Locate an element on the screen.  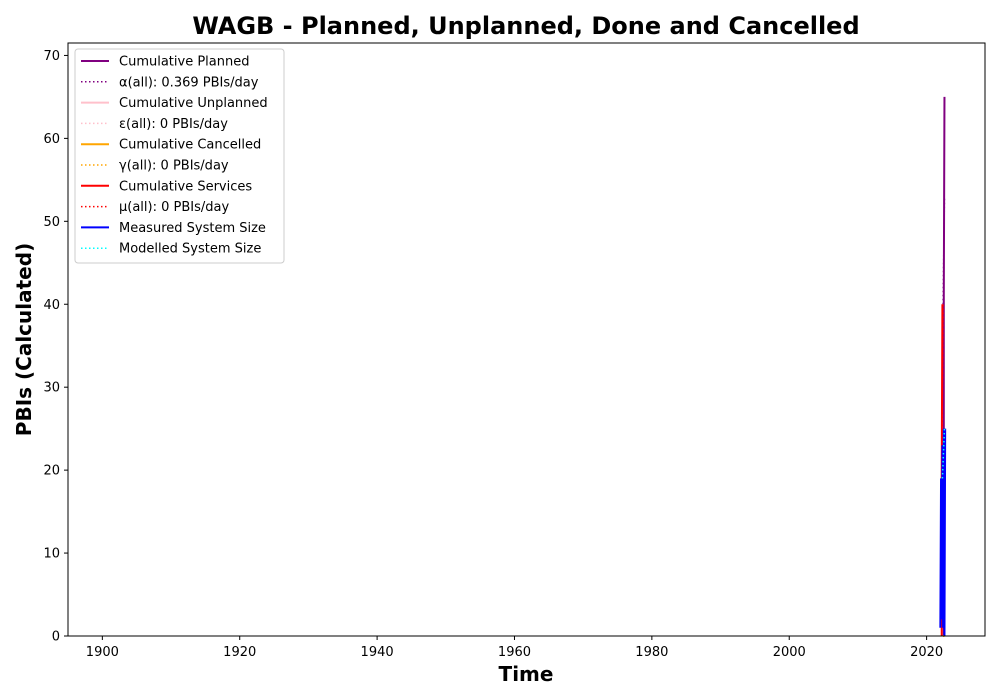
y-tick-label: 30 is located at coordinates (51, 388).